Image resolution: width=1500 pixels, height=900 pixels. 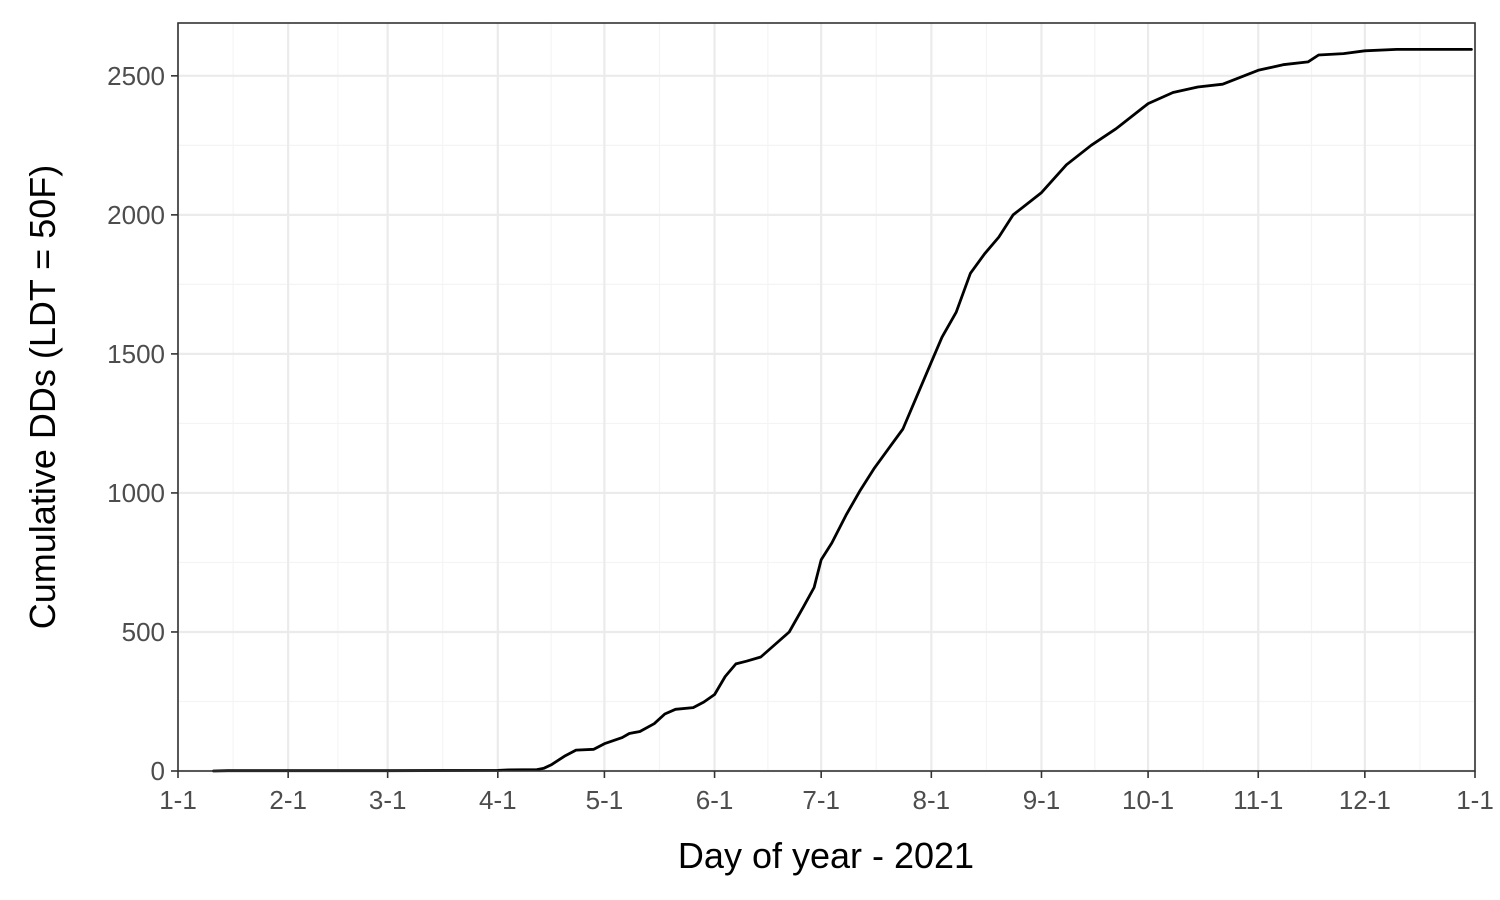 I want to click on x-tick-label: 9-1, so click(x=1042, y=800).